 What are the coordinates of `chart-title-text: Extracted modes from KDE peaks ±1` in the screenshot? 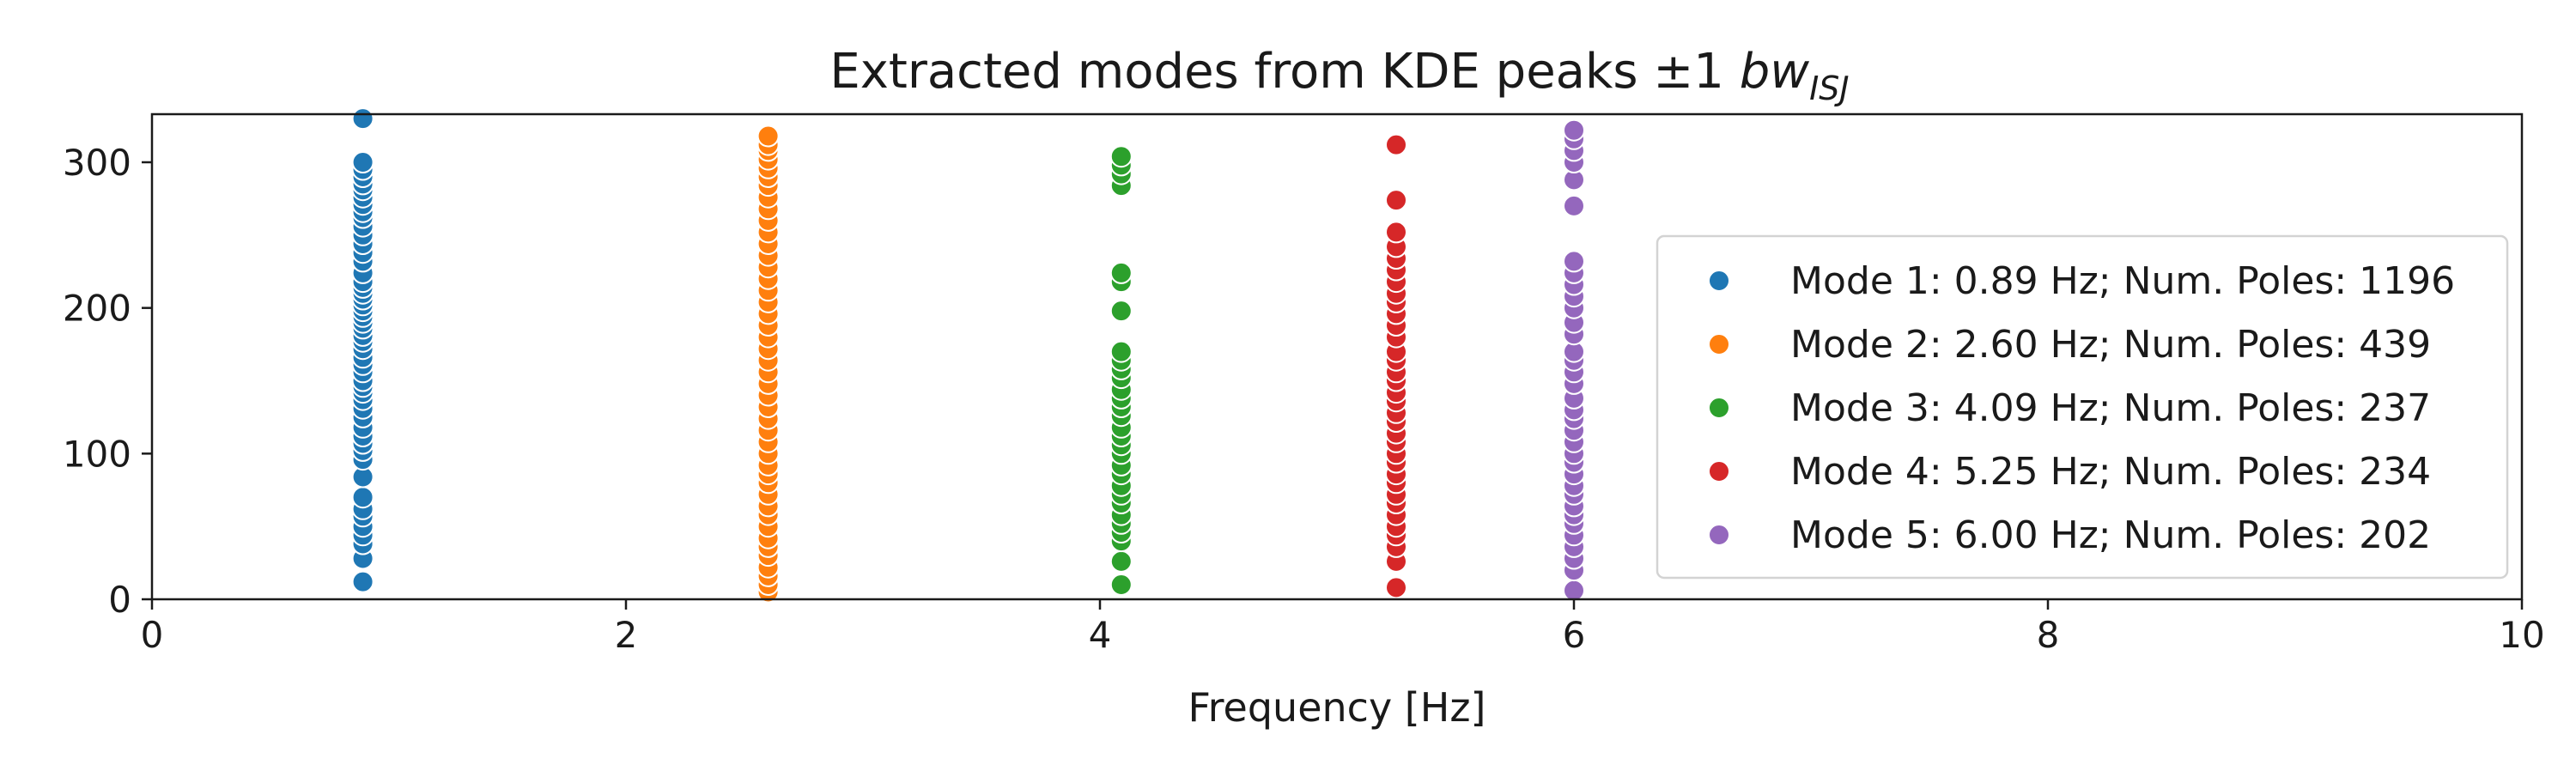 It's located at (1284, 72).